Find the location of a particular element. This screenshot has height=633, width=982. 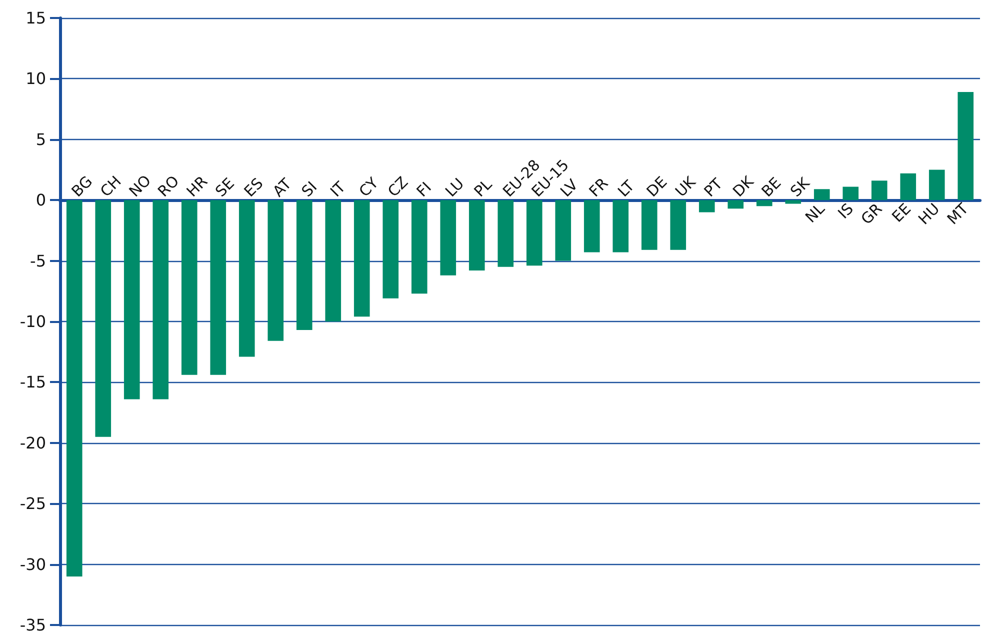

x-tick-label: LU is located at coordinates (455, 187).